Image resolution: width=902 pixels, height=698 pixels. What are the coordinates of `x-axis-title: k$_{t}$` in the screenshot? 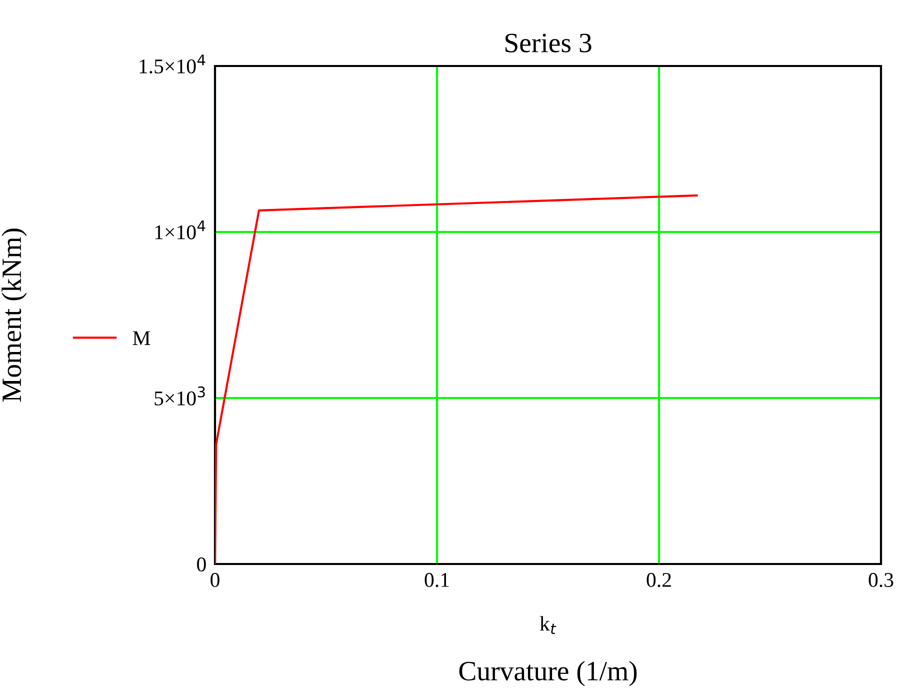 It's located at (548, 625).